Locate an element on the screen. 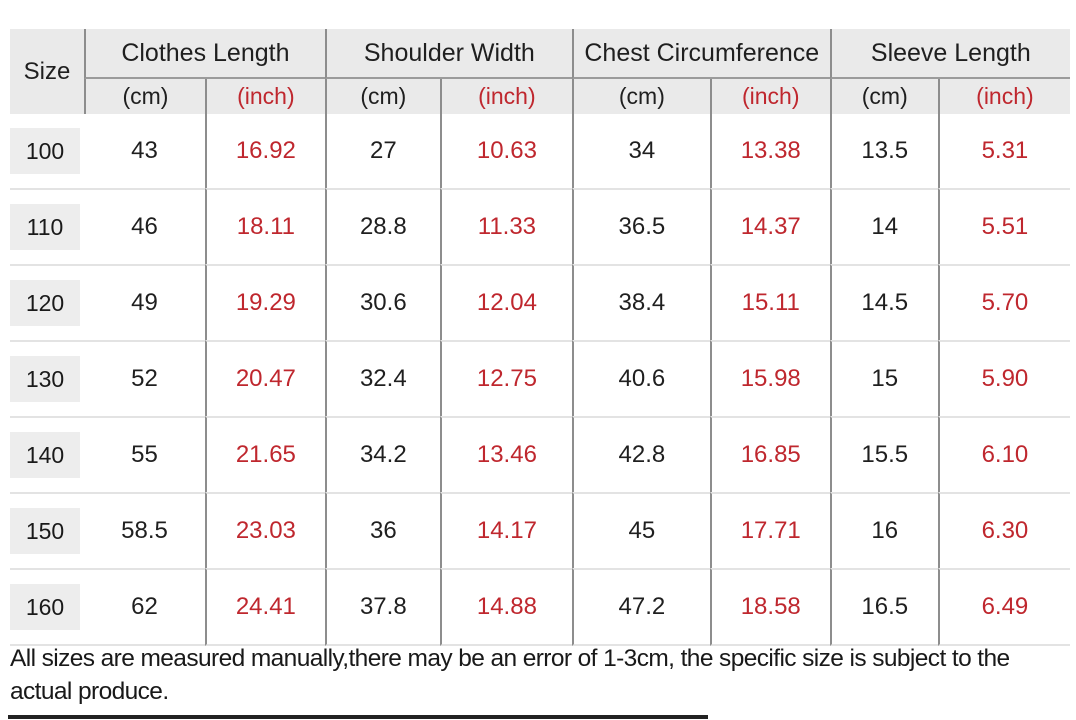  inch-value-cell: 5.31 is located at coordinates (1003, 151).